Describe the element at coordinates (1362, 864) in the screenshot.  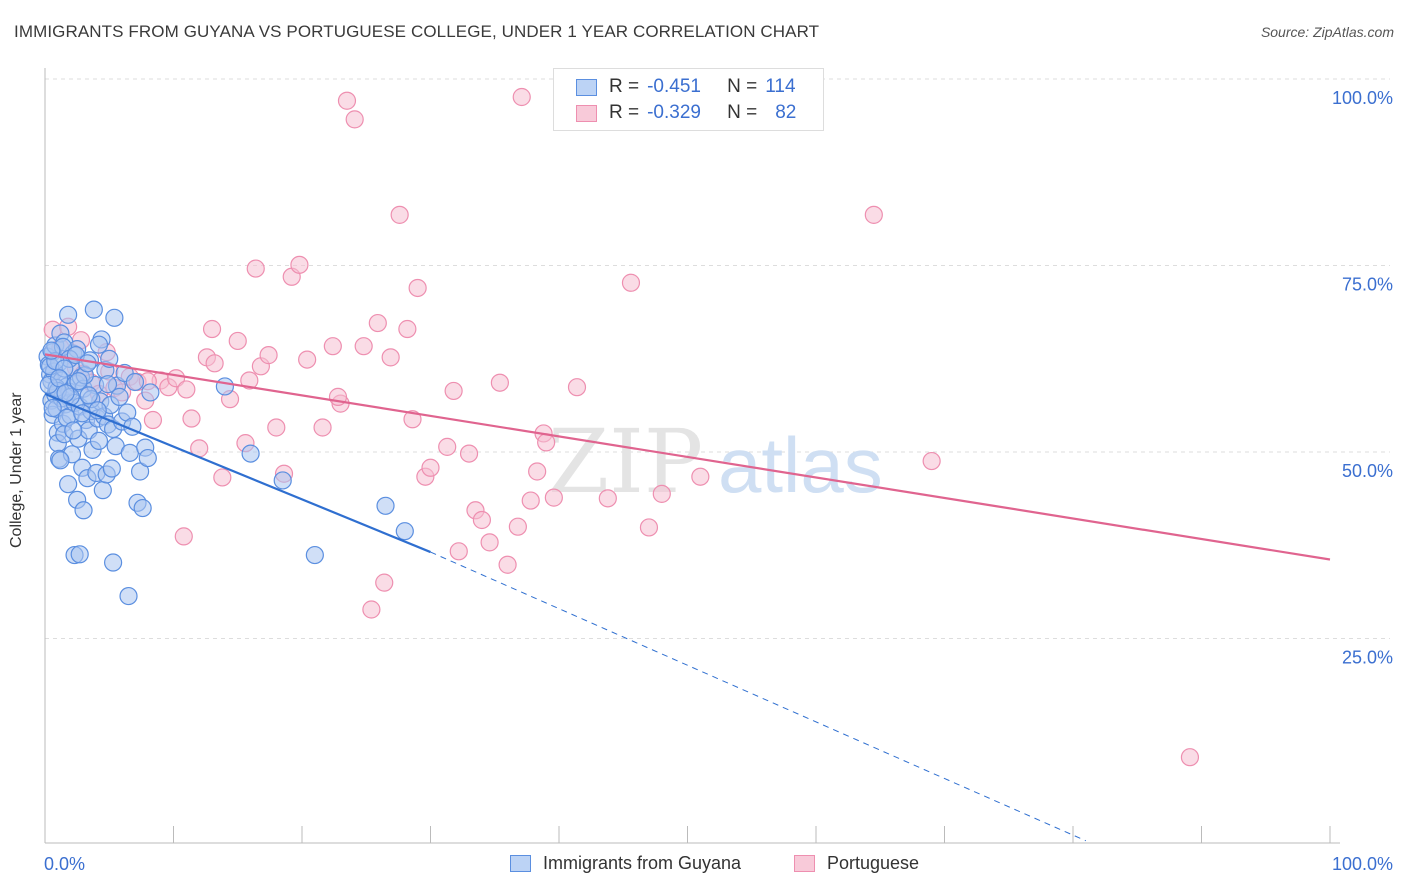
I see `x-tick-label-max: 100.0%` at that location.